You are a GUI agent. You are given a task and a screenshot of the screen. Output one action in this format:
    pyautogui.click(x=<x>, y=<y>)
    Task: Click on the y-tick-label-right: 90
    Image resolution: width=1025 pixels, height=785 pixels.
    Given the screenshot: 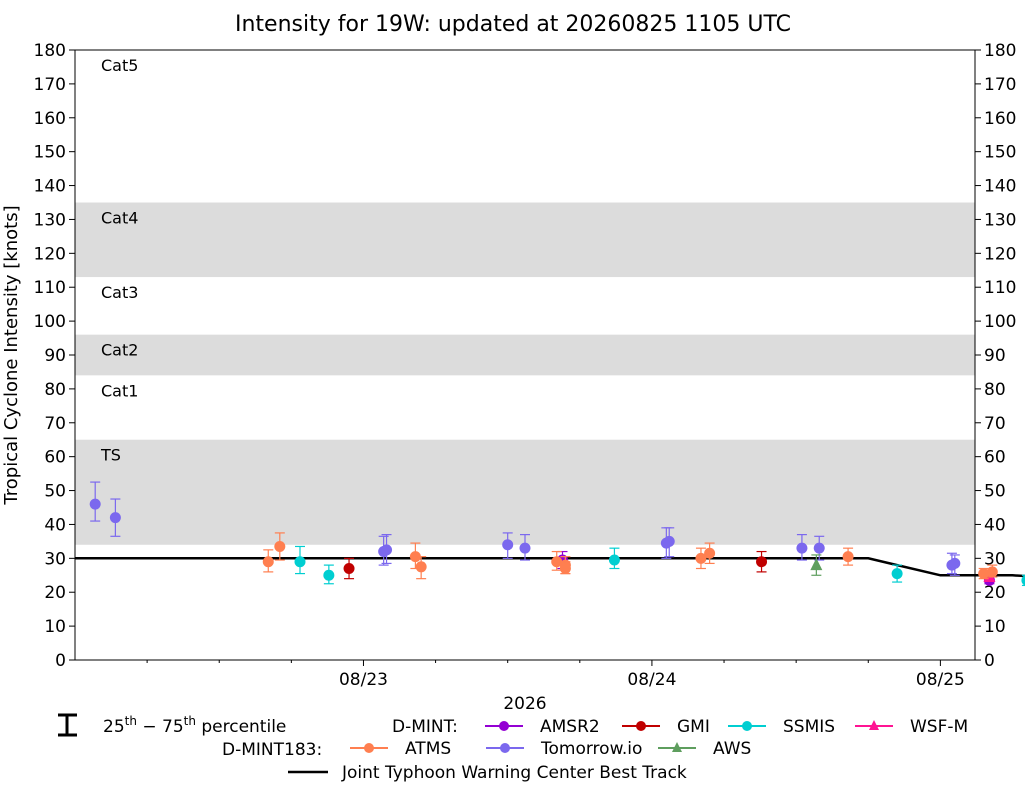 What is the action you would take?
    pyautogui.click(x=995, y=356)
    